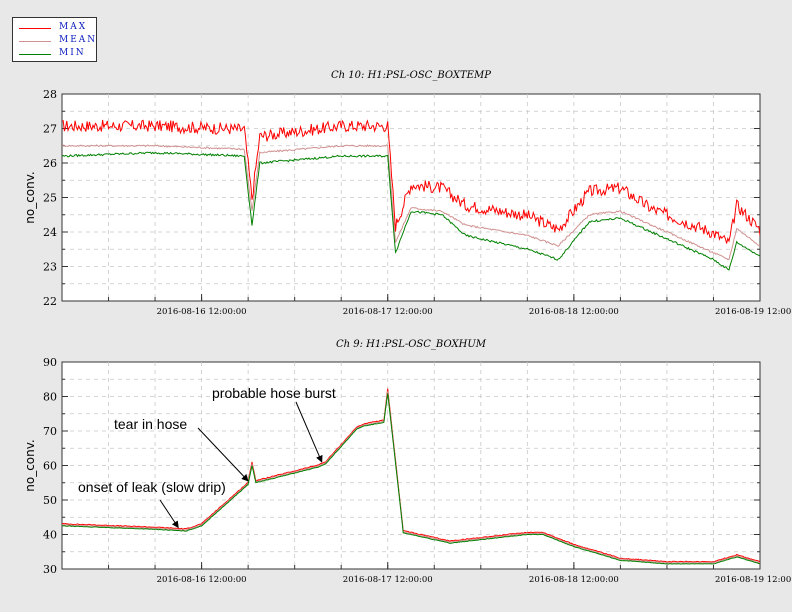 Image resolution: width=792 pixels, height=612 pixels. I want to click on legend-label-max: MAX, so click(73, 27).